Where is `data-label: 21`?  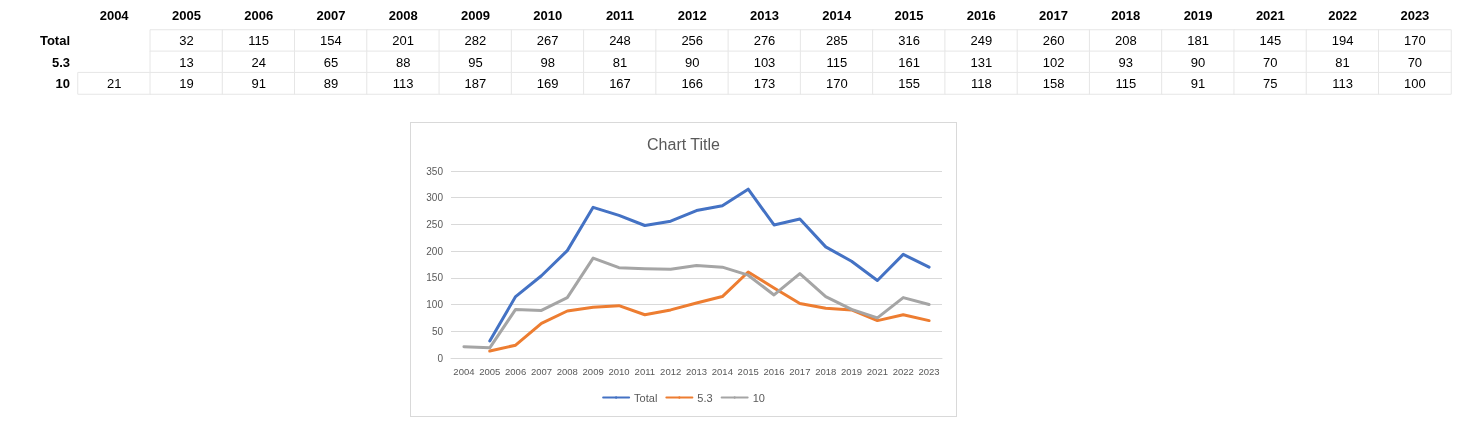 data-label: 21 is located at coordinates (114, 83).